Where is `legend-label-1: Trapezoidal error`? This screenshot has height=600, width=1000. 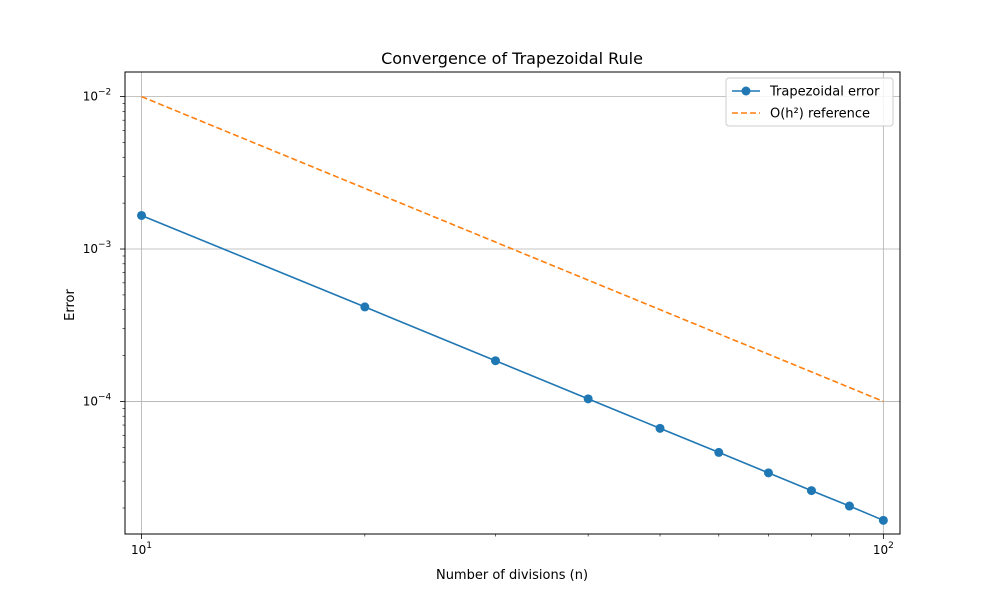
legend-label-1: Trapezoidal error is located at coordinates (824, 92).